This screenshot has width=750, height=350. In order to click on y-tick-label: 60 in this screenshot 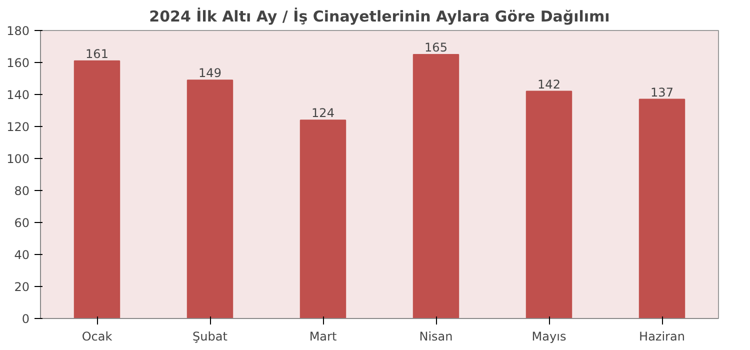, I will do `click(22, 223)`.